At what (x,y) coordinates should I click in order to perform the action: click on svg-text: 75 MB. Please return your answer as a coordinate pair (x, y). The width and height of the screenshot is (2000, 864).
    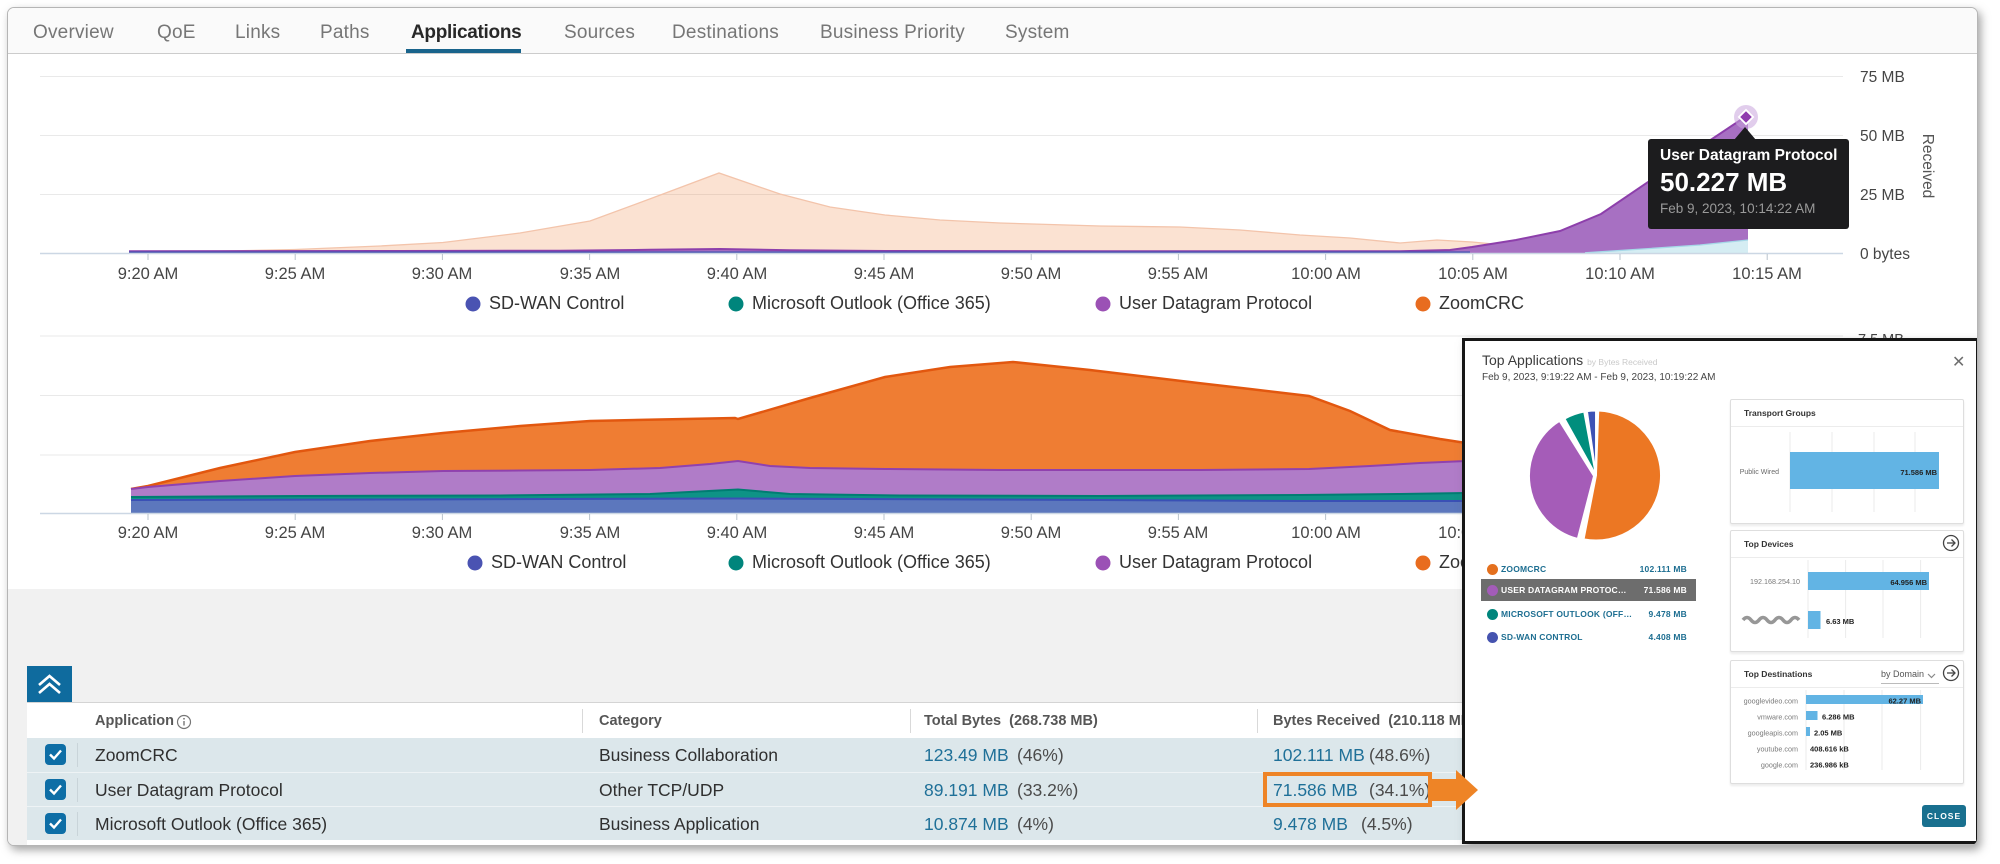
    Looking at the image, I should click on (1882, 77).